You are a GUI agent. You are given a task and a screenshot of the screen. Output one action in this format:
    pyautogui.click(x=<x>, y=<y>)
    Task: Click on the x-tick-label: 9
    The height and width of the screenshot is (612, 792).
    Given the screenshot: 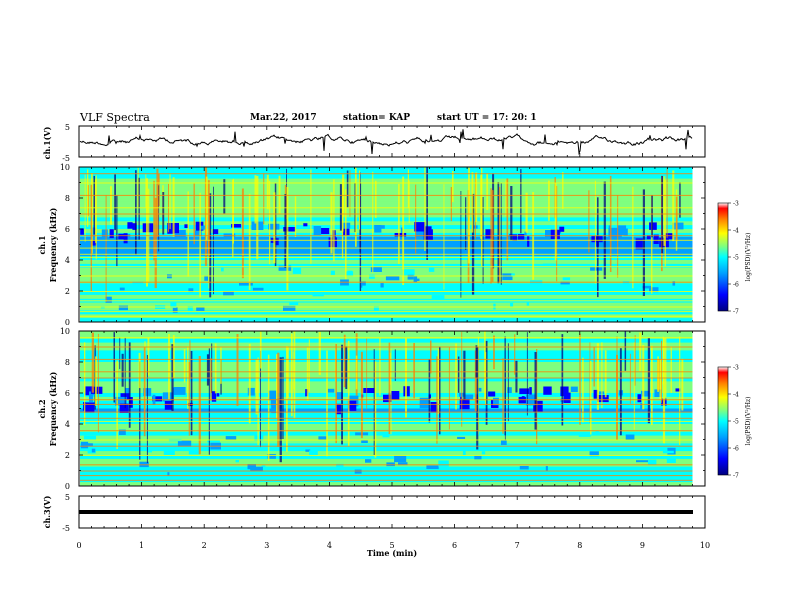 What is the action you would take?
    pyautogui.click(x=642, y=545)
    